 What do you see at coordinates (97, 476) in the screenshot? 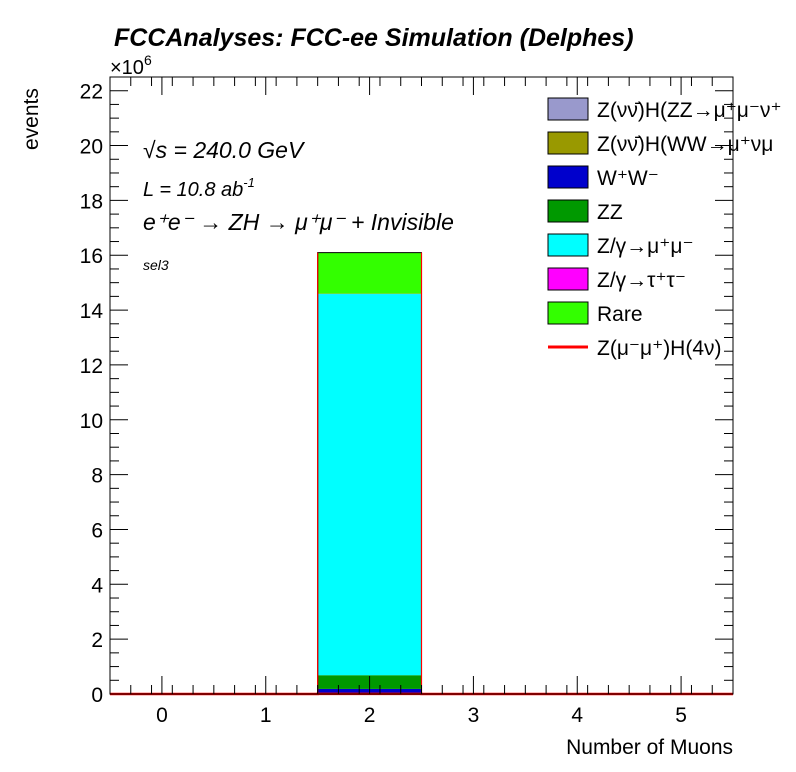
I see `y-tick-label: 8` at bounding box center [97, 476].